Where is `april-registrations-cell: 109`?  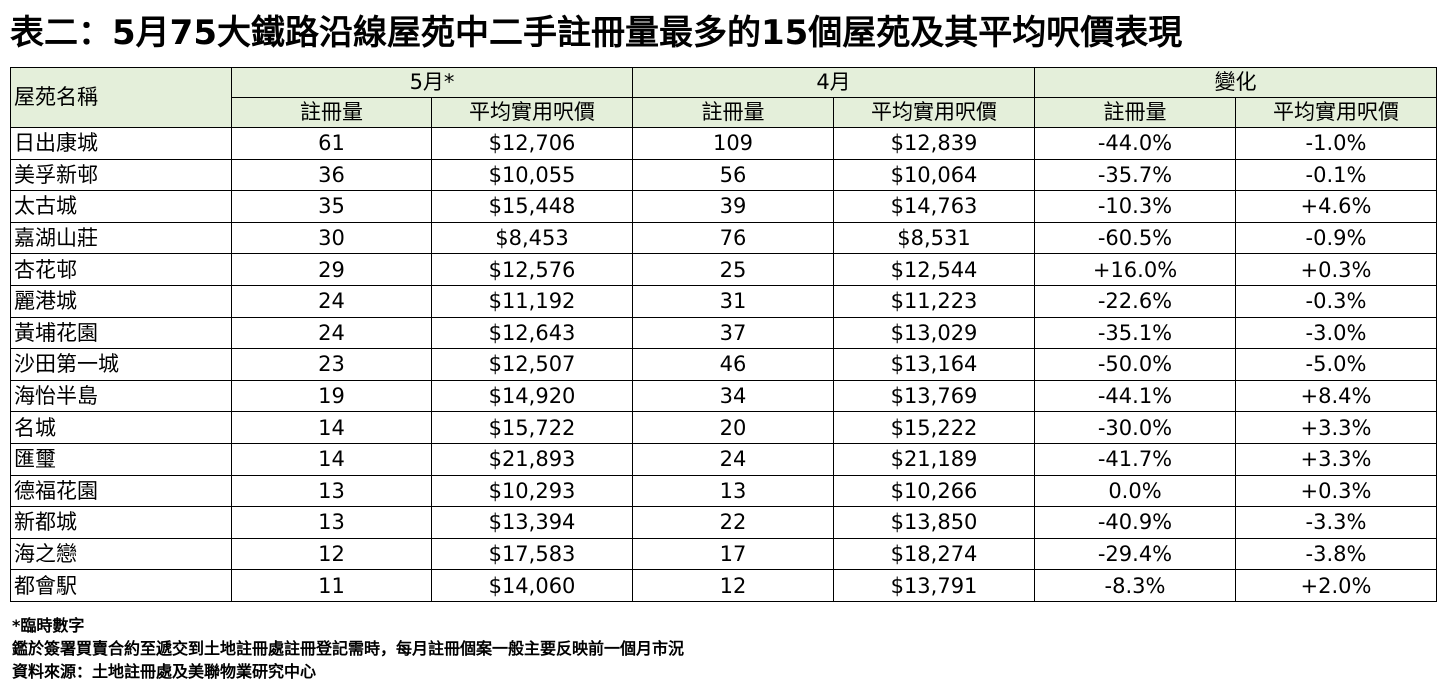
april-registrations-cell: 109 is located at coordinates (733, 143).